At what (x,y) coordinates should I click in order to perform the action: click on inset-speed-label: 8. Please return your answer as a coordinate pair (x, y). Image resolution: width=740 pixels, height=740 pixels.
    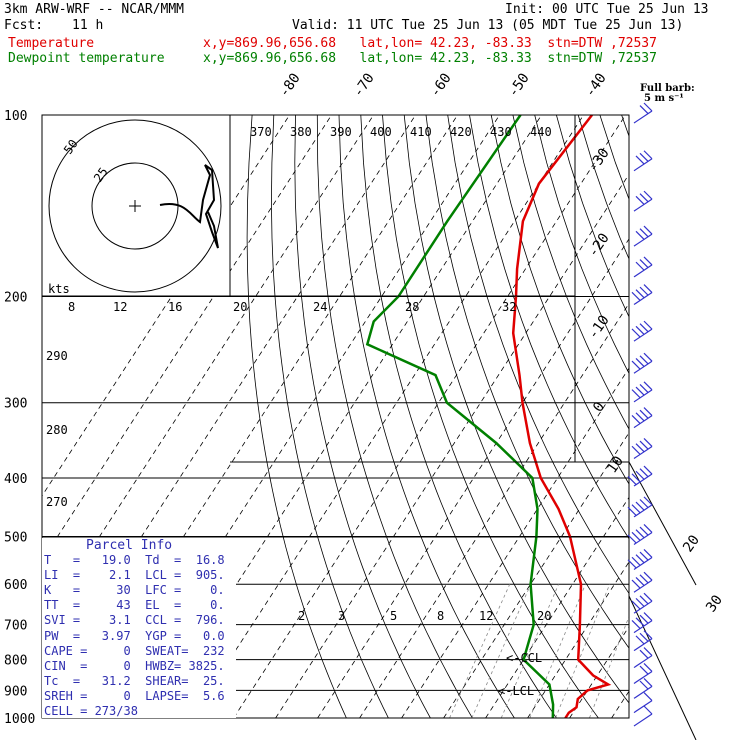
    Looking at the image, I should click on (71, 307).